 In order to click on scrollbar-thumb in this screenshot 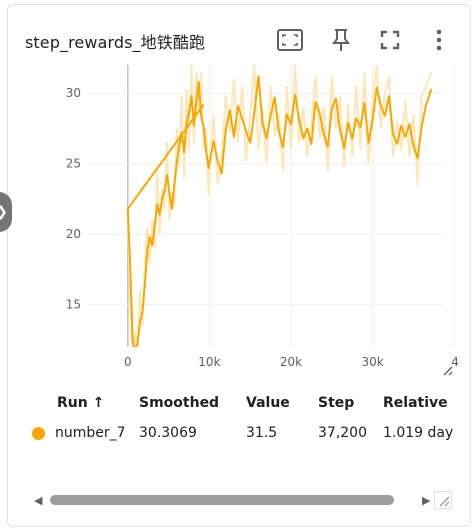, I will do `click(222, 500)`.